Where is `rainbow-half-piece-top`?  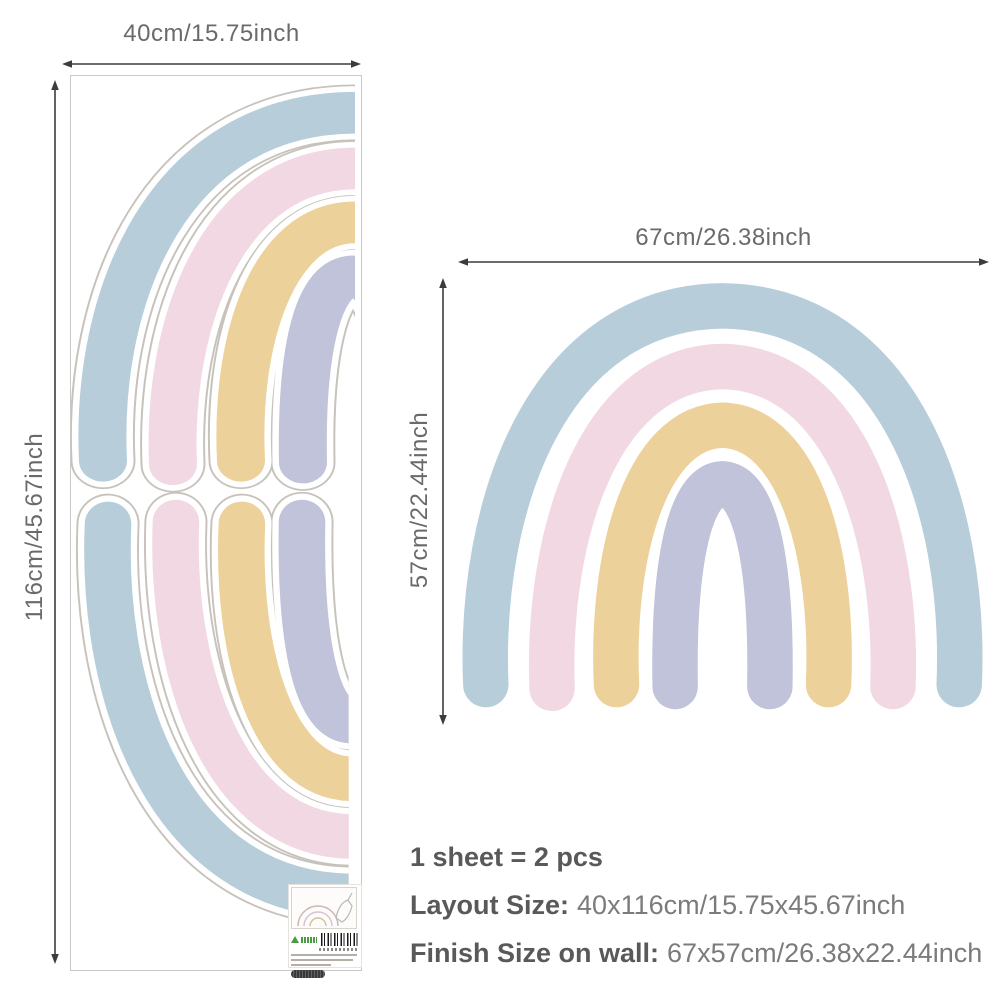
rainbow-half-piece-top is located at coordinates (231, 288).